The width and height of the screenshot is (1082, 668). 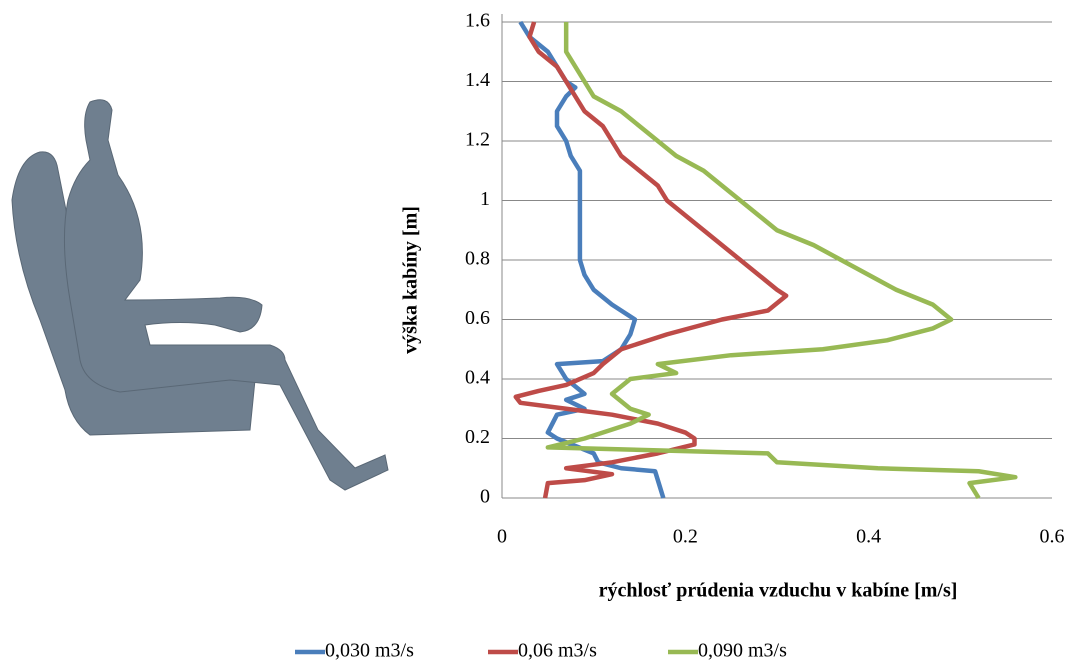 What do you see at coordinates (502, 537) in the screenshot?
I see `x-tick-label: 0` at bounding box center [502, 537].